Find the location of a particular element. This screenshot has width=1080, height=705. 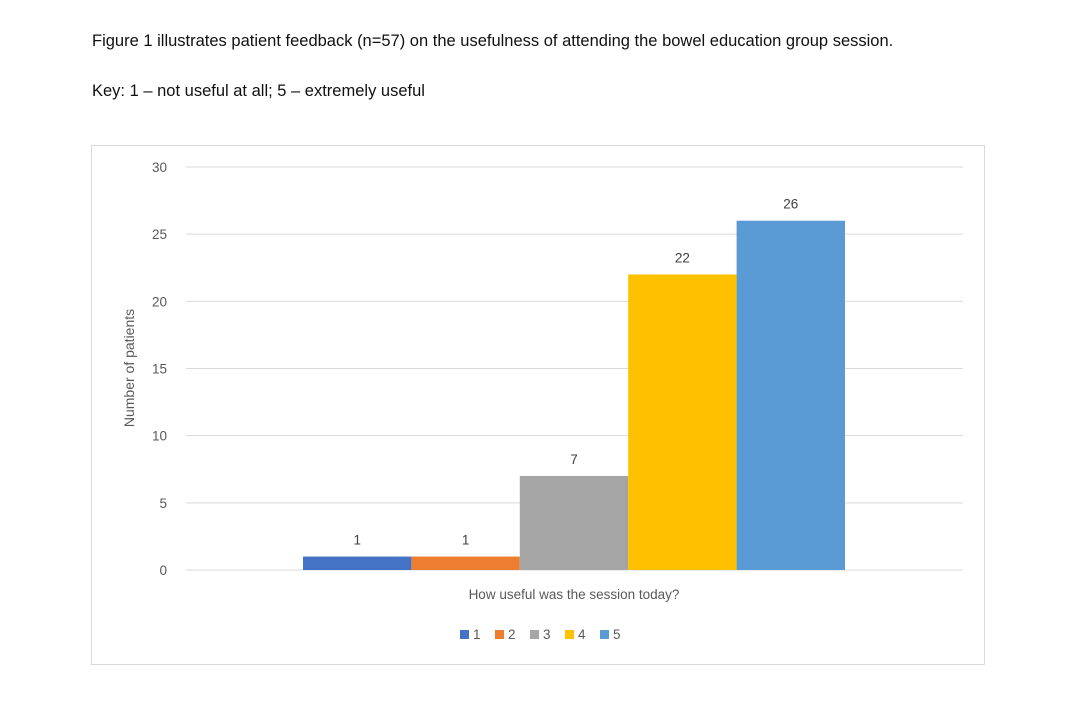

y-tick-label: 5 is located at coordinates (163, 503).